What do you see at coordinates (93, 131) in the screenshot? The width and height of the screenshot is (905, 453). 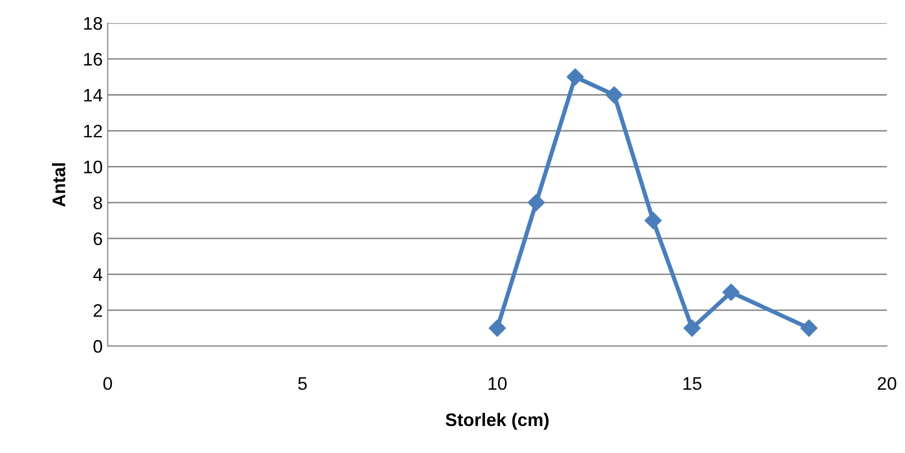 I see `y-tick-label: 12` at bounding box center [93, 131].